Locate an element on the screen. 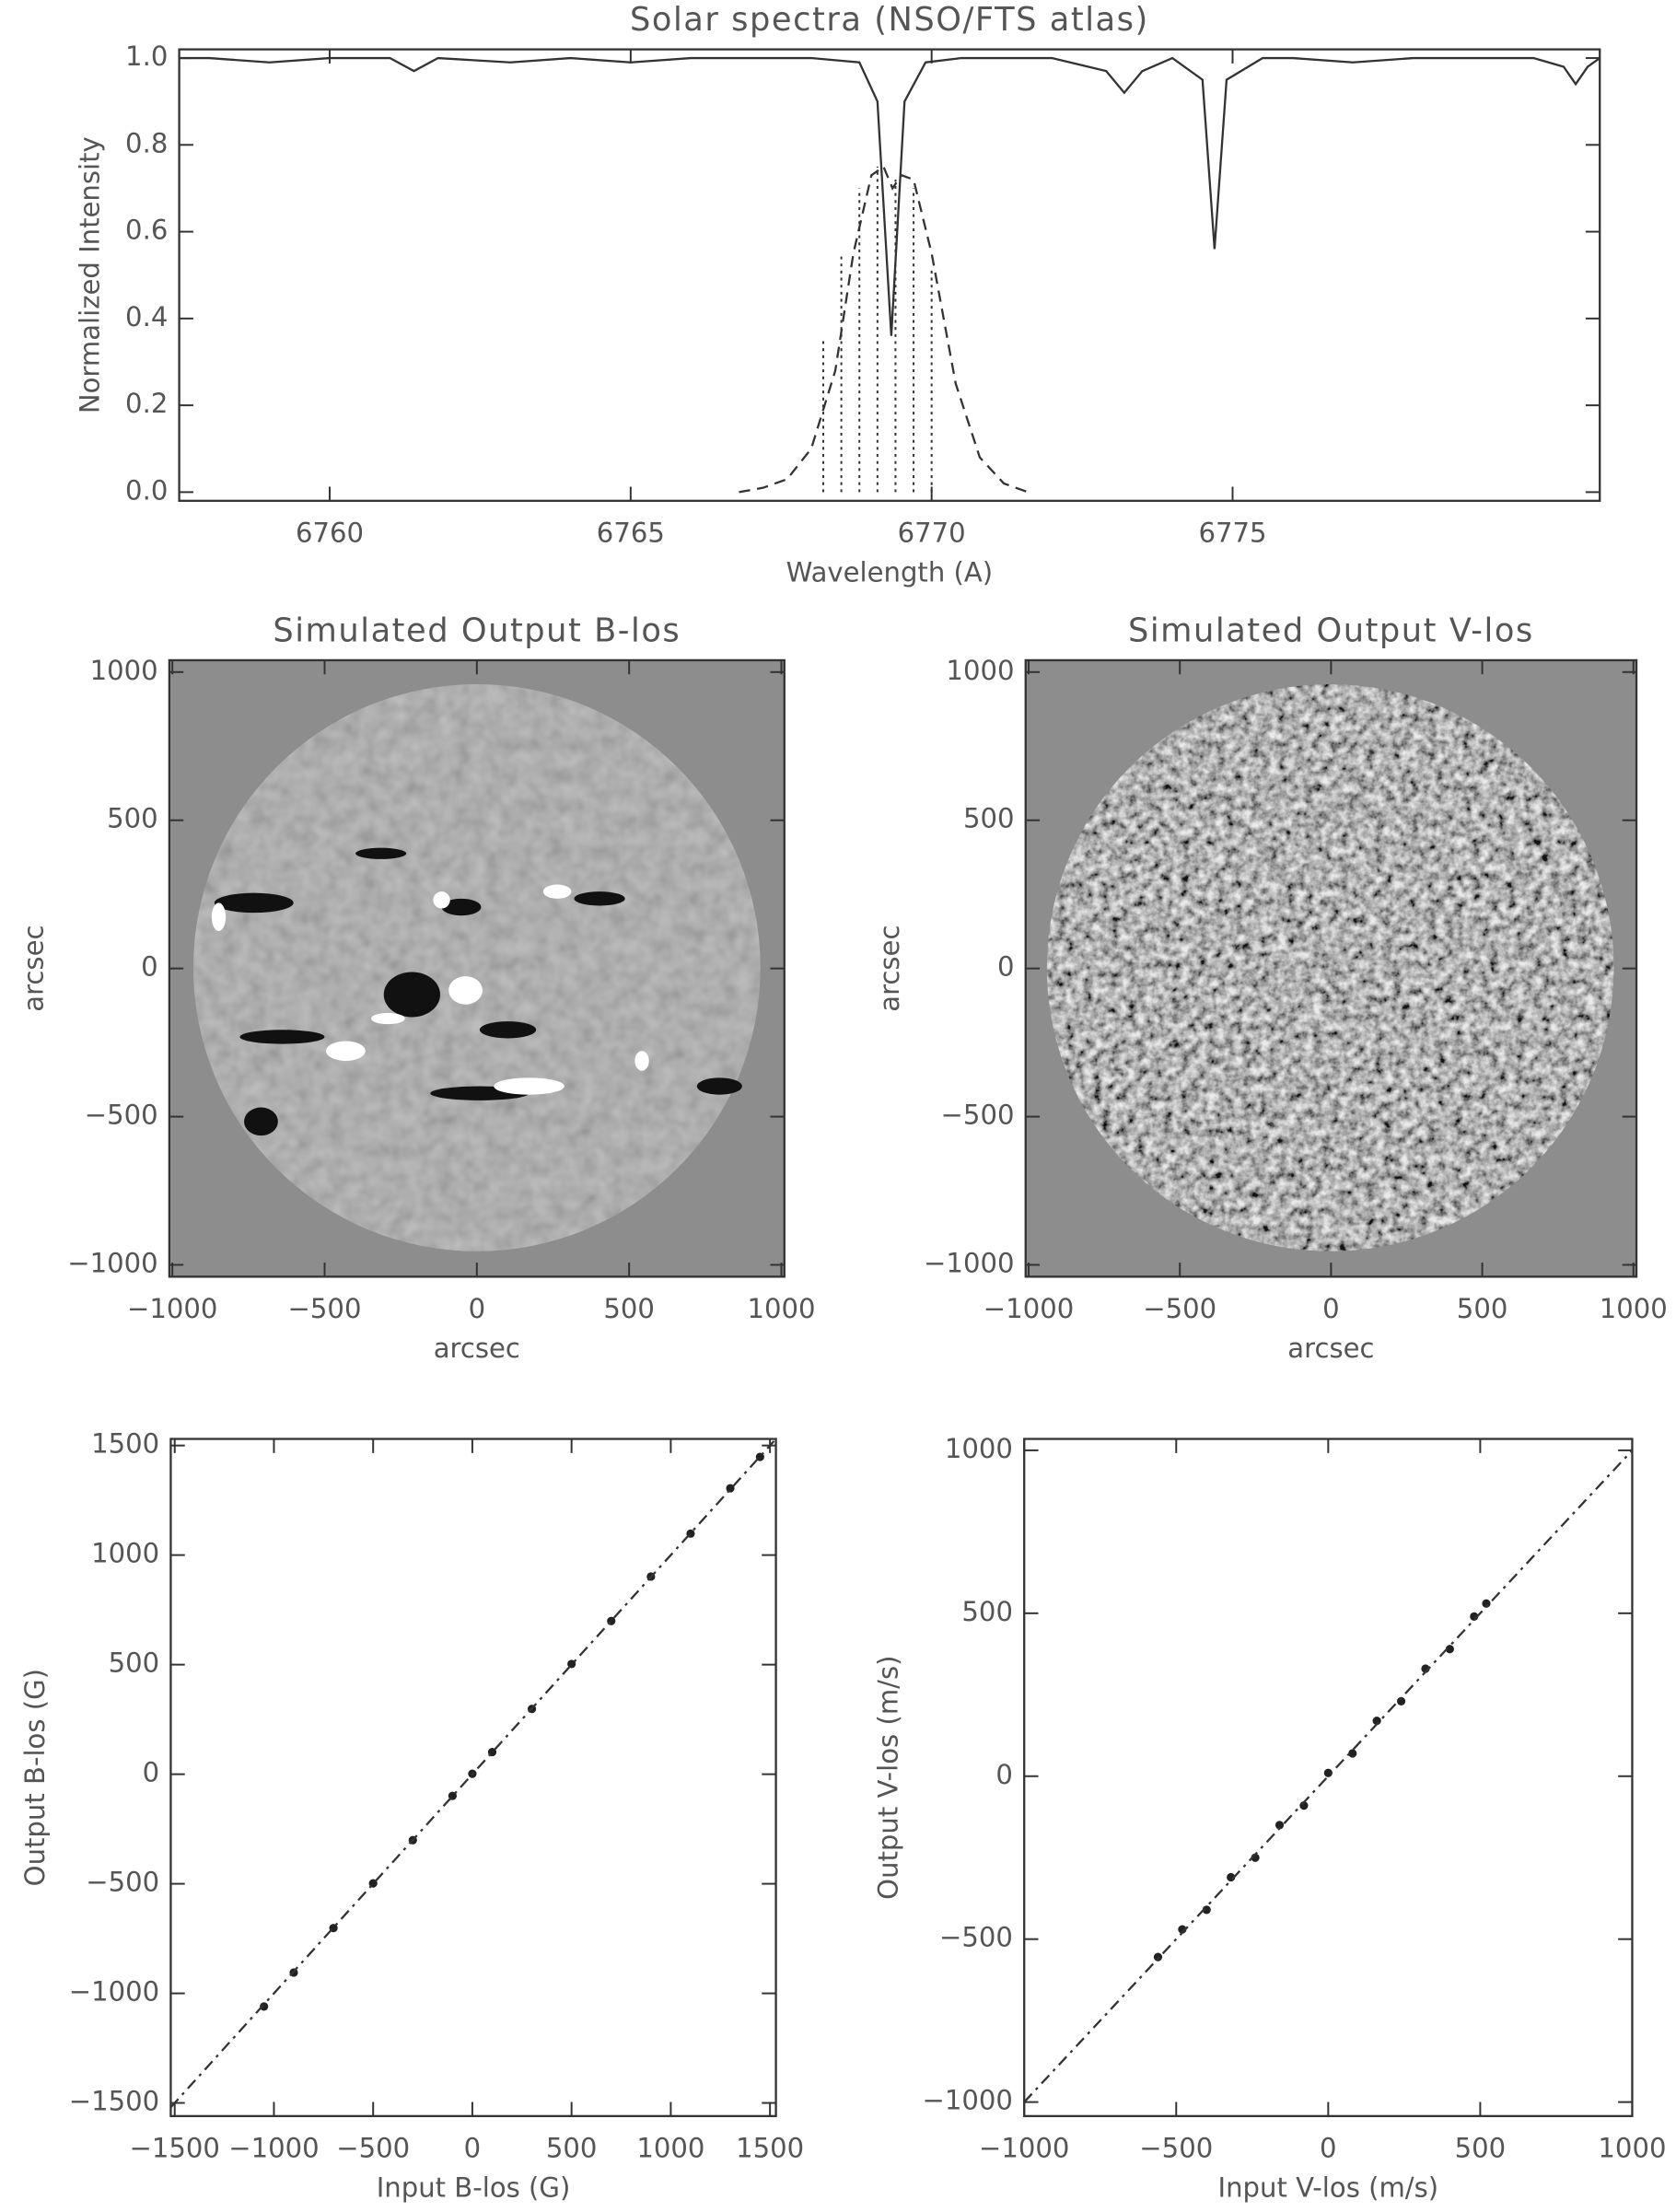  y-axis-label: Normalized Intensity is located at coordinates (90, 275).